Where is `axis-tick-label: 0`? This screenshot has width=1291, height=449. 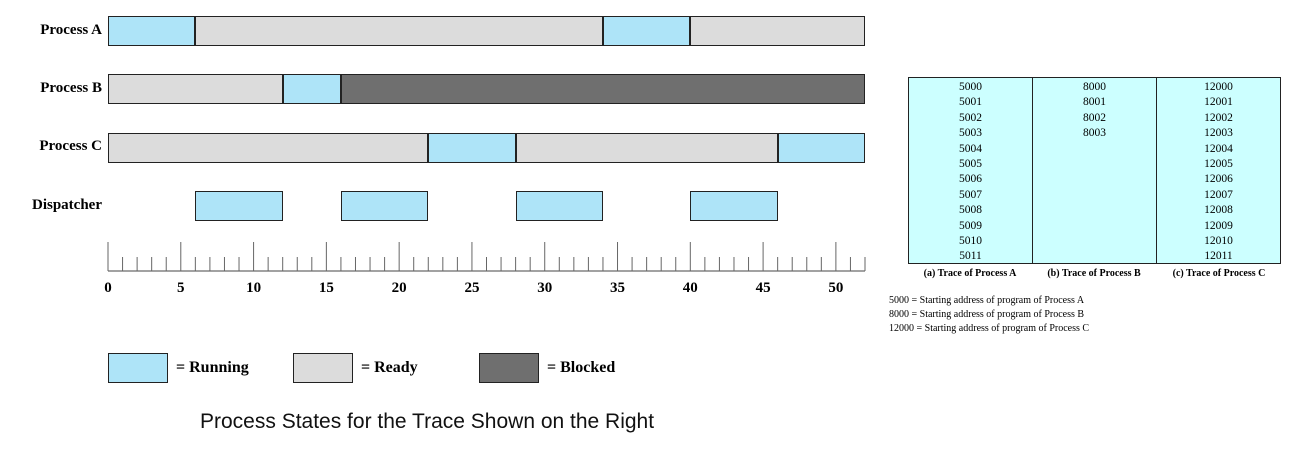
axis-tick-label: 0 is located at coordinates (108, 288).